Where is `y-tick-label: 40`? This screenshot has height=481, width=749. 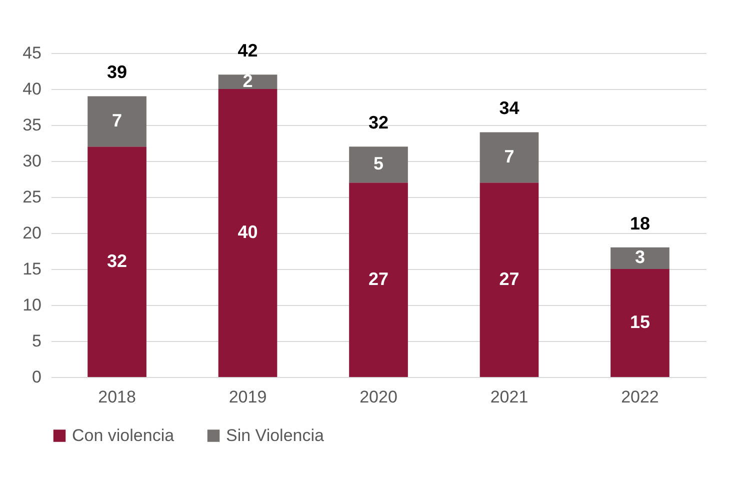
y-tick-label: 40 is located at coordinates (32, 89).